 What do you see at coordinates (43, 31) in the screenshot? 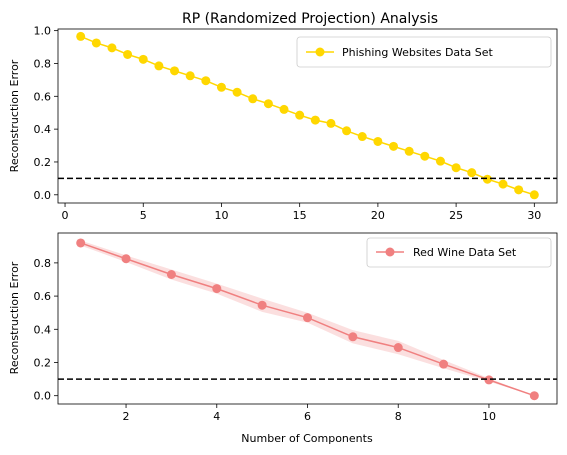
I see `y-tick-label: 1.0` at bounding box center [43, 31].